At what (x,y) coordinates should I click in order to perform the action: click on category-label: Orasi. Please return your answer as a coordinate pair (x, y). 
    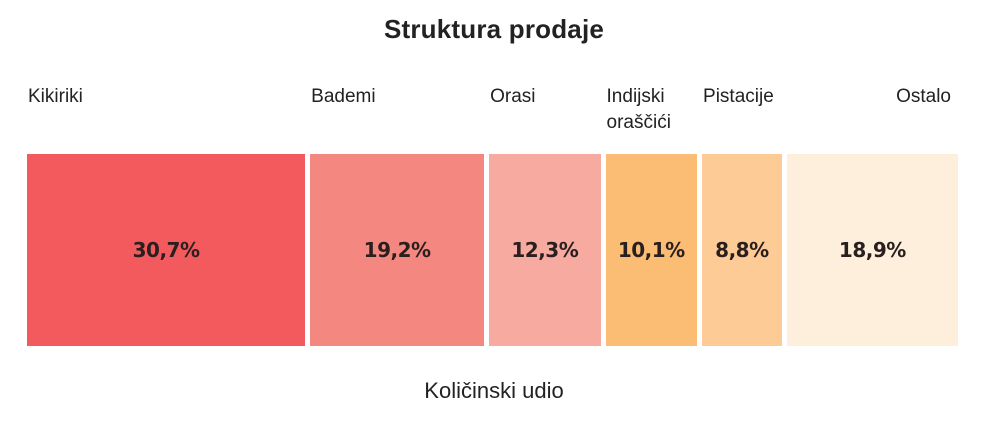
    Looking at the image, I should click on (513, 96).